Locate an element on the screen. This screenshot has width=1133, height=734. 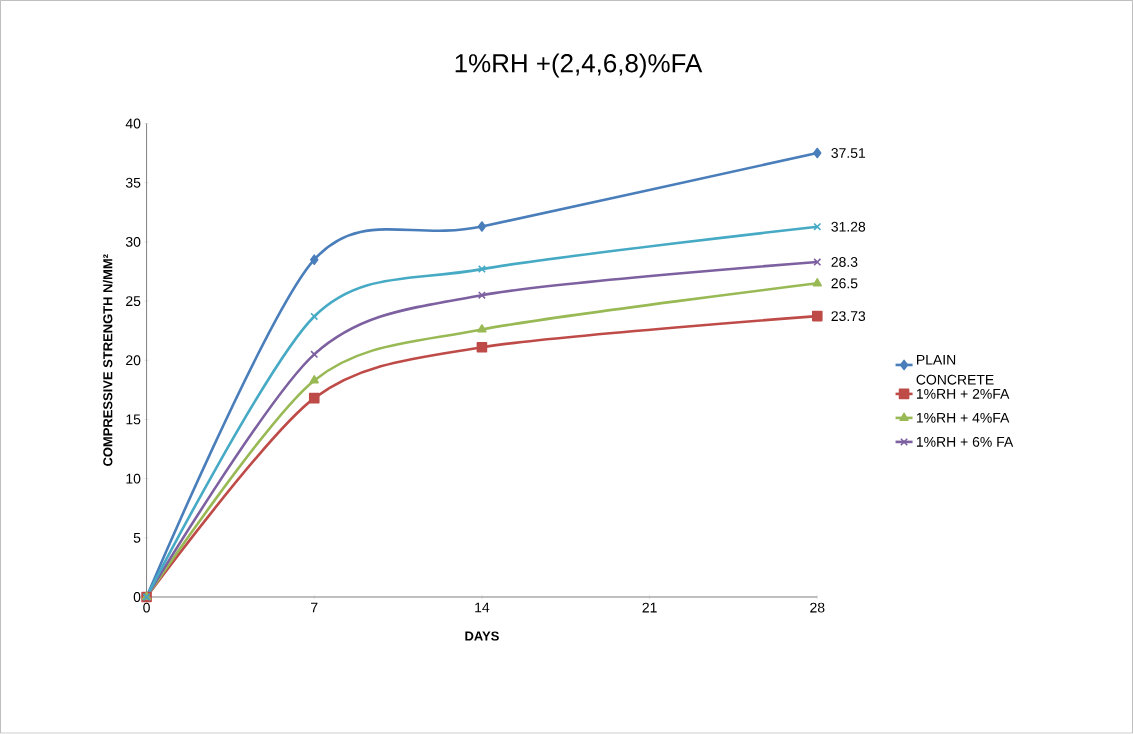
legend-label: 1%RH + 2%FA is located at coordinates (963, 394).